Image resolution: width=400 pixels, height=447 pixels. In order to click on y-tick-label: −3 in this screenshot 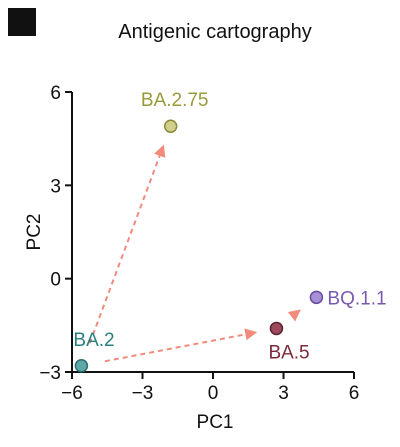, I will do `click(50, 373)`.